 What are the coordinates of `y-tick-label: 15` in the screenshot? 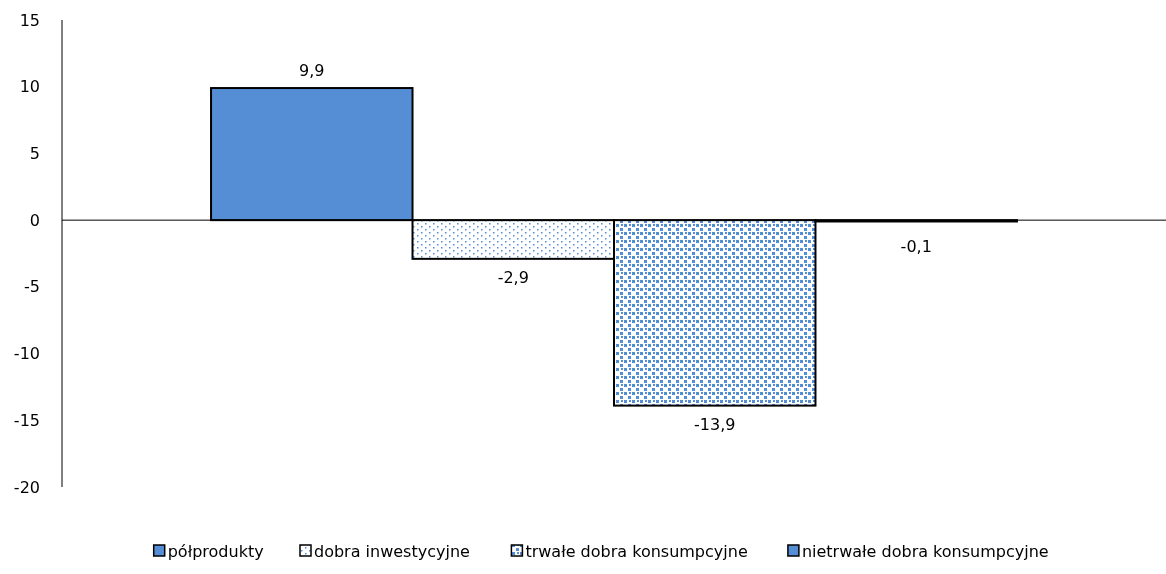 It's located at (29, 20).